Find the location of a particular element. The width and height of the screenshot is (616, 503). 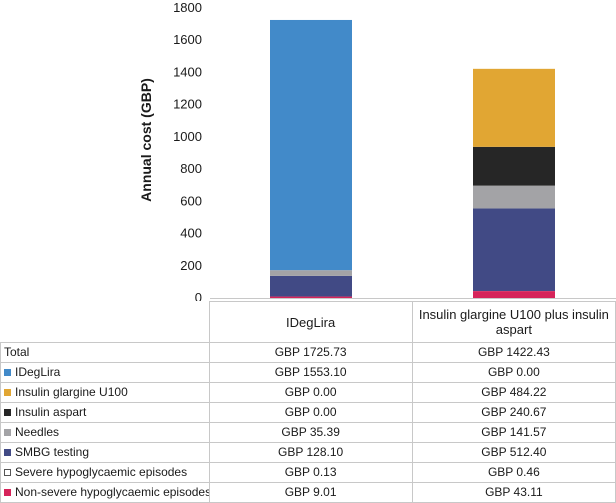

y-tick-label: 1200 is located at coordinates (187, 104).